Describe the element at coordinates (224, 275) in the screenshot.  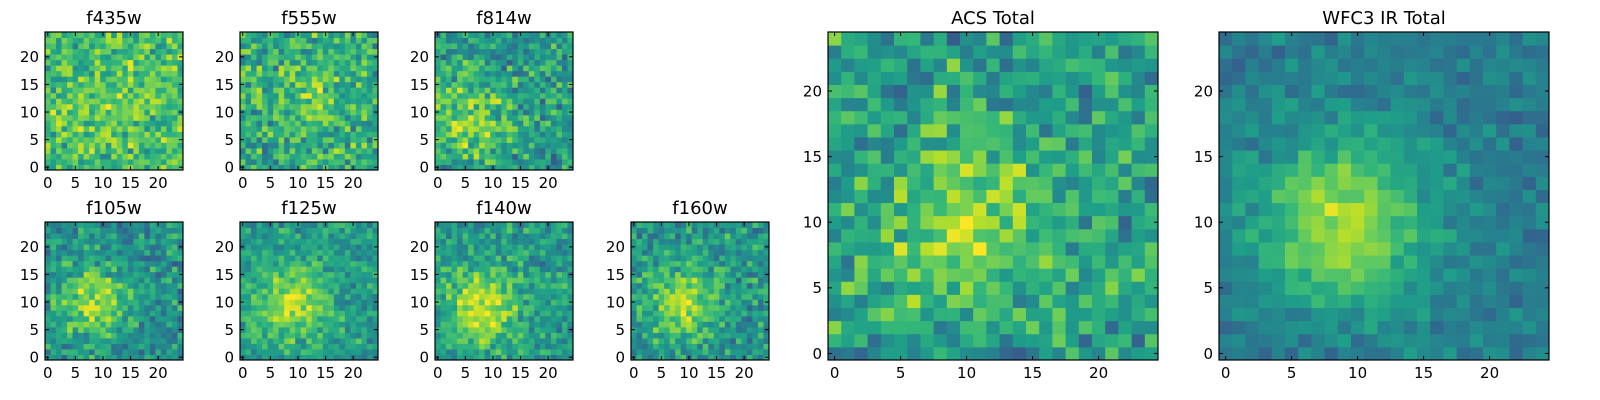
I see `y-tick-label: 15` at that location.